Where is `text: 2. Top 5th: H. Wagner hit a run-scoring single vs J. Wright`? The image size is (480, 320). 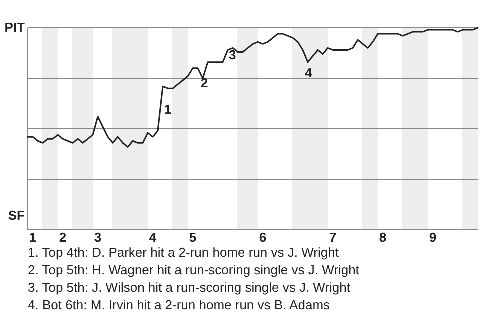 text: 2. Top 5th: H. Wagner hit a run-scoring single vs J. Wright is located at coordinates (194, 270).